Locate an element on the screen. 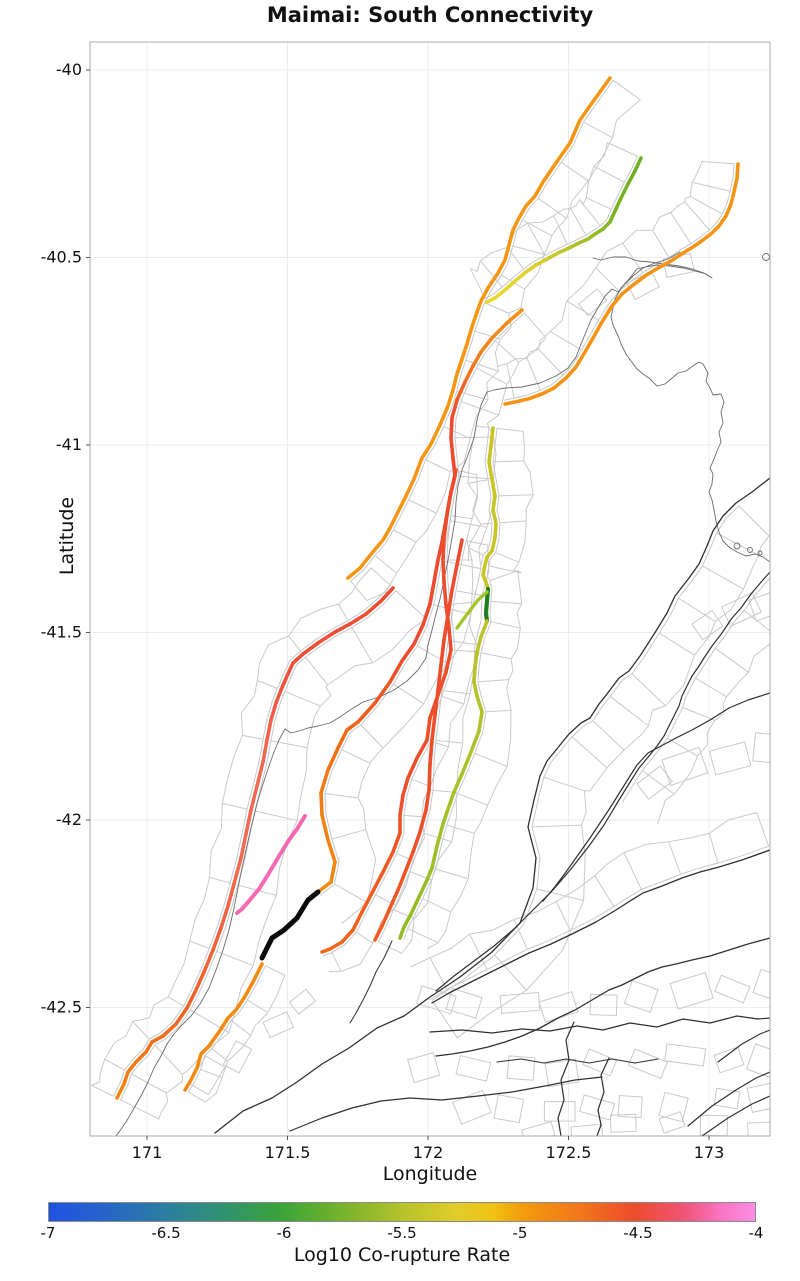  fault-trace-y1a is located at coordinates (489, 508).